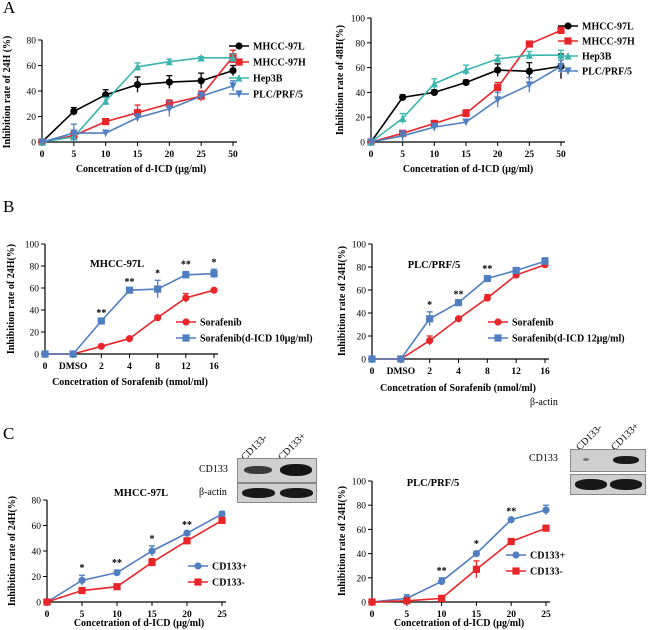 This screenshot has height=630, width=650. Describe the element at coordinates (511, 615) in the screenshot. I see `chart-c2-xtick-label-4: 20` at that location.